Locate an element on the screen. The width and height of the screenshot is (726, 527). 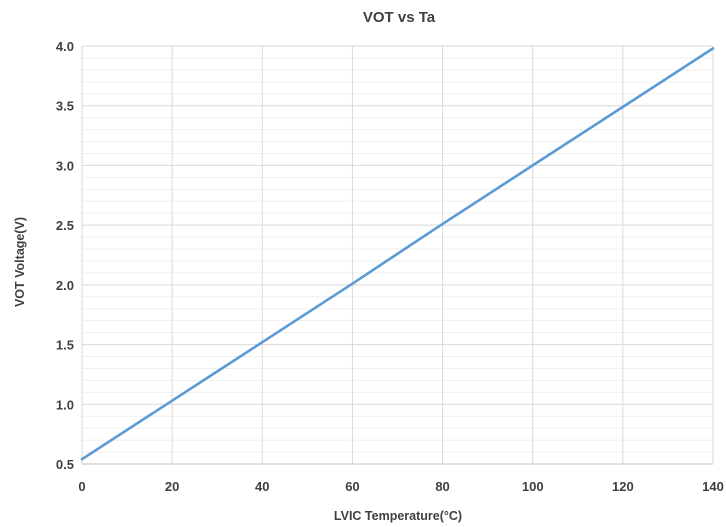
y-tick-label: 4.0 is located at coordinates (65, 46).